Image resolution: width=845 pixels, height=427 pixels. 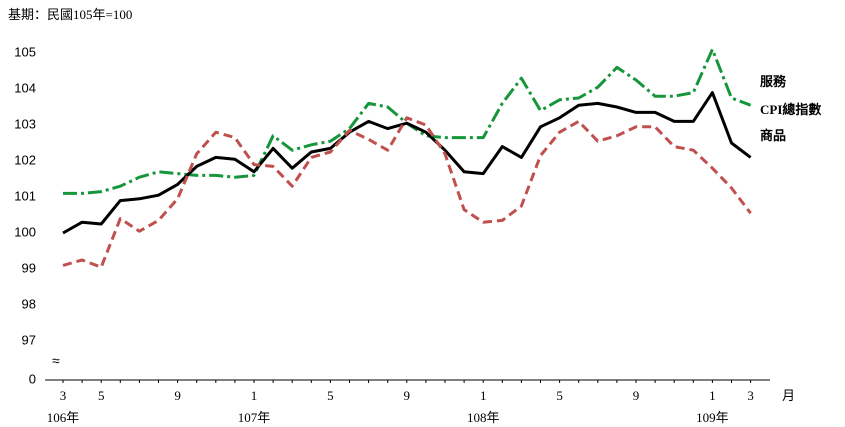 What do you see at coordinates (483, 417) in the screenshot?
I see `year-label: 108年` at bounding box center [483, 417].